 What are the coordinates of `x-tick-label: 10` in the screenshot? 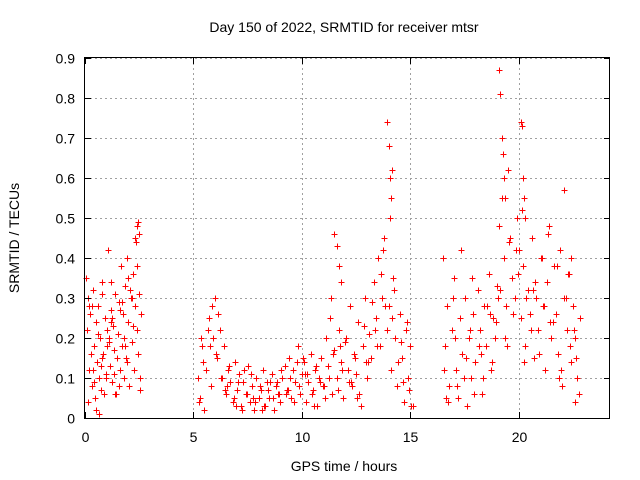 It's located at (303, 437).